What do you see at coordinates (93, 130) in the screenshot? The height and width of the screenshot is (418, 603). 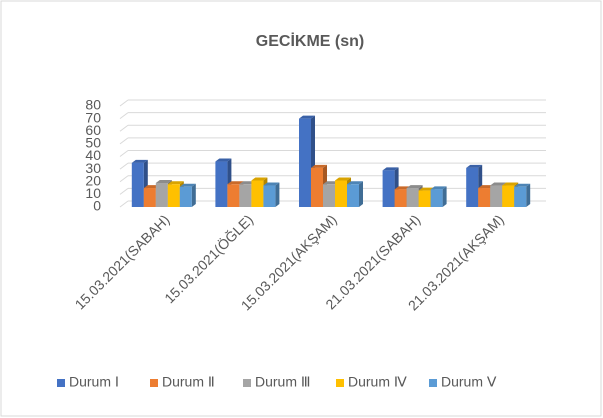 I see `y-tick-label: 60` at bounding box center [93, 130].